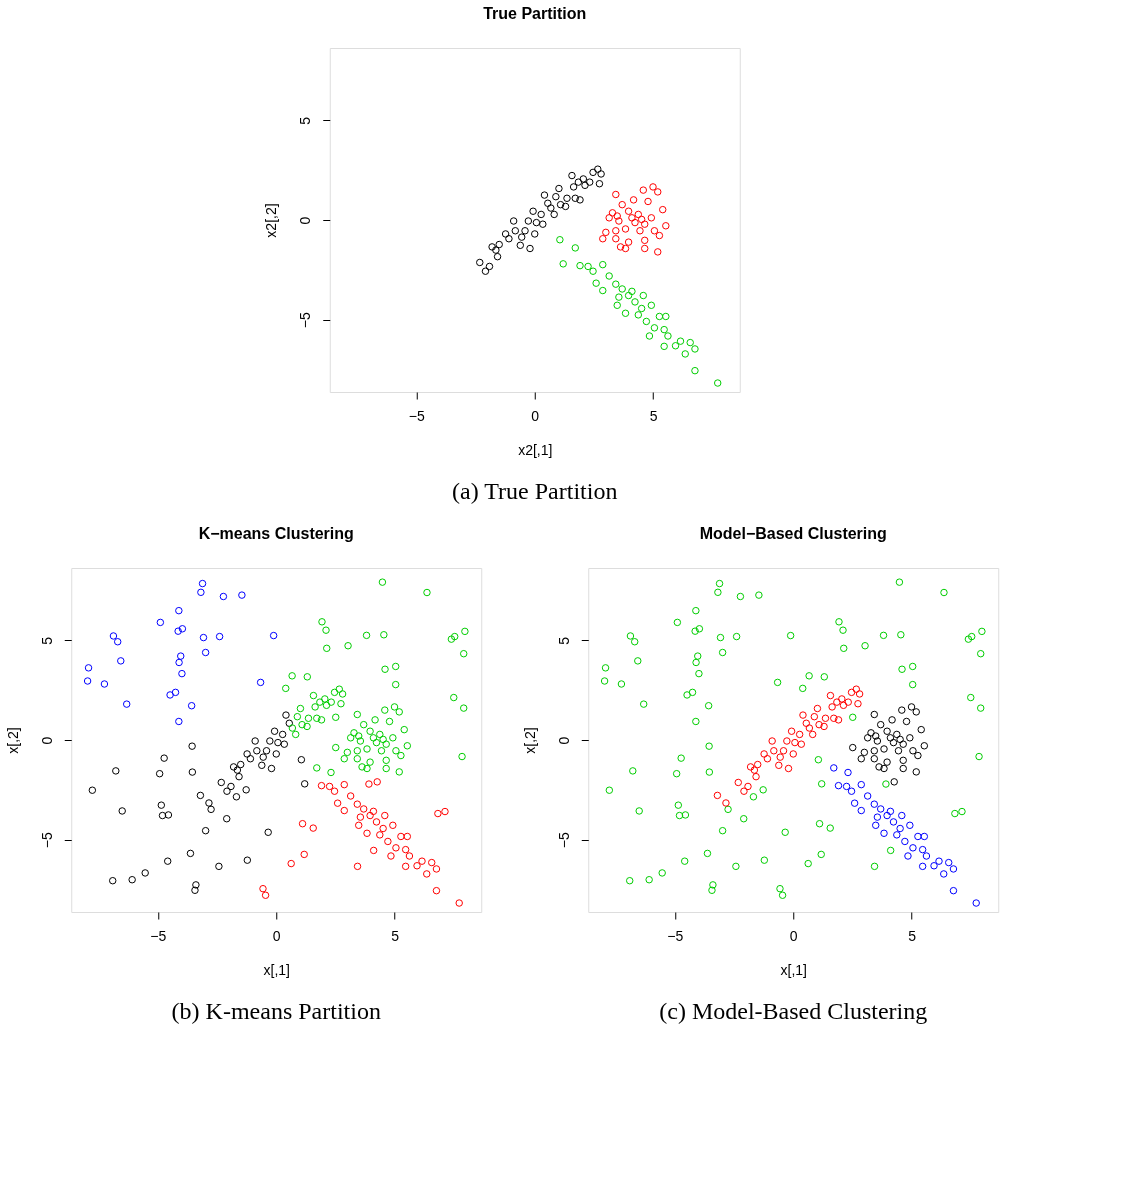 The width and height of the screenshot is (1135, 1196). I want to click on x-tick-label: 5, so click(395, 935).